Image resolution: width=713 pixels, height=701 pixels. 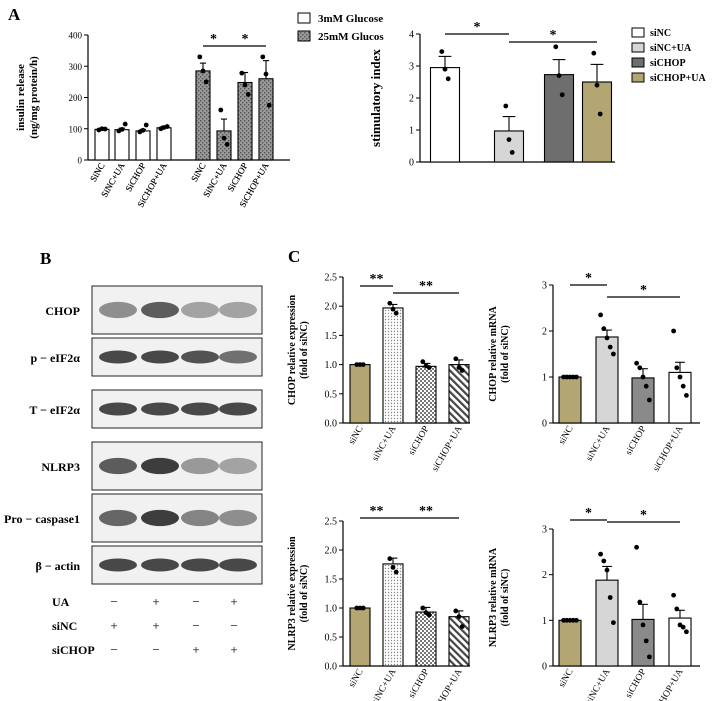 What do you see at coordinates (34, 97) in the screenshot?
I see `y-axis-label-units: (ng/mg protein/h)` at bounding box center [34, 97].